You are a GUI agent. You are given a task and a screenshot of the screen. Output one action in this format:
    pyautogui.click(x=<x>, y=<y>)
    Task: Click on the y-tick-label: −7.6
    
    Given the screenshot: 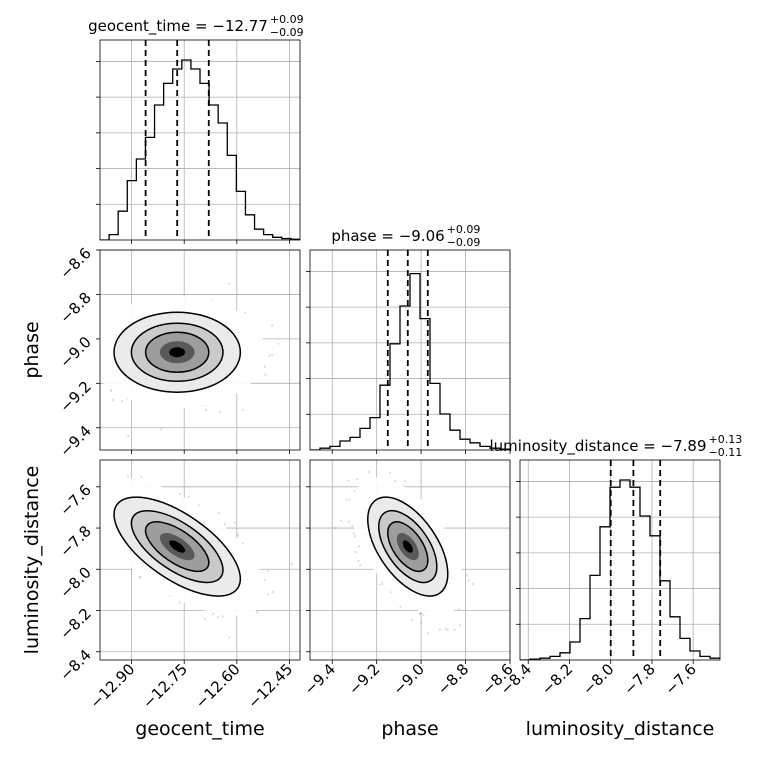 What is the action you would take?
    pyautogui.click(x=75, y=500)
    